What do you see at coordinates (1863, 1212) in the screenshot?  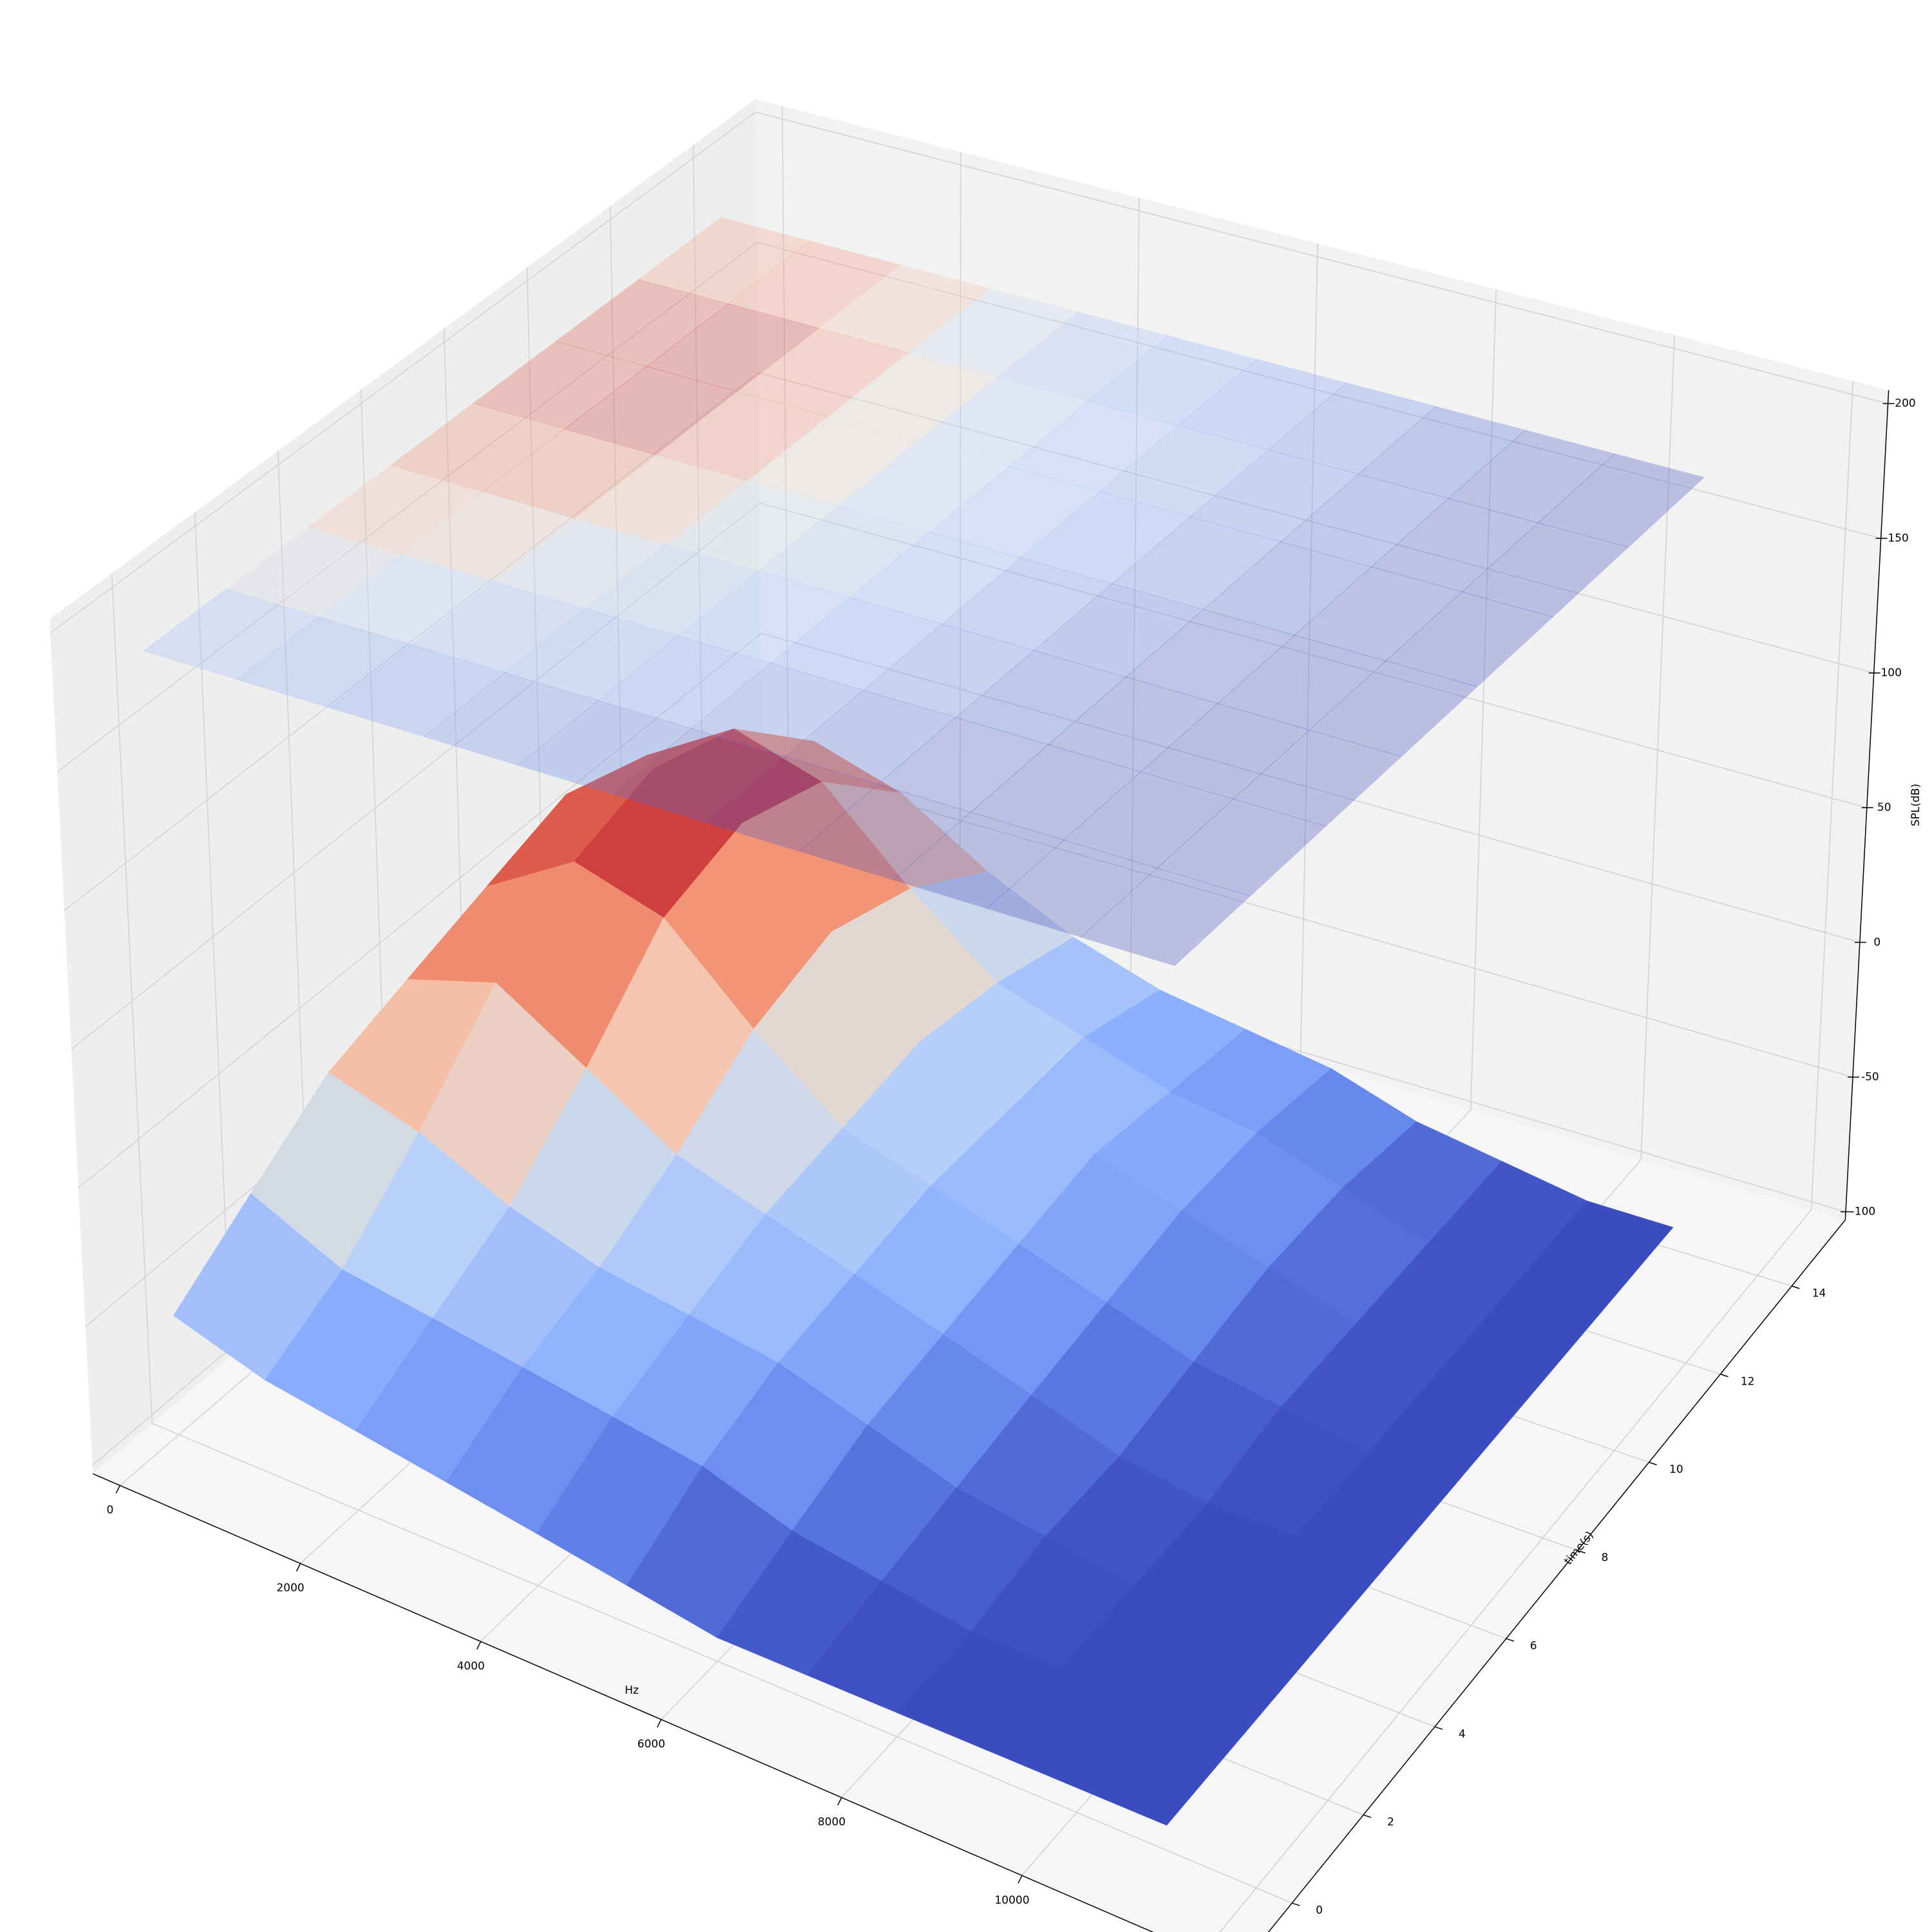 I see `z-tick-label: -100` at bounding box center [1863, 1212].